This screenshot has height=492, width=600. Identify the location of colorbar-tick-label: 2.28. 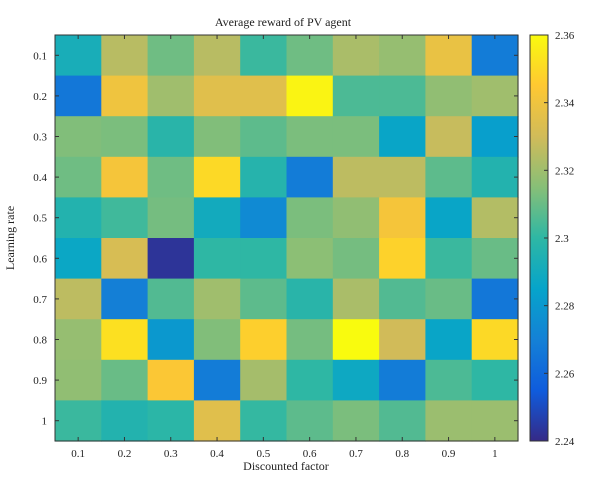
(565, 307).